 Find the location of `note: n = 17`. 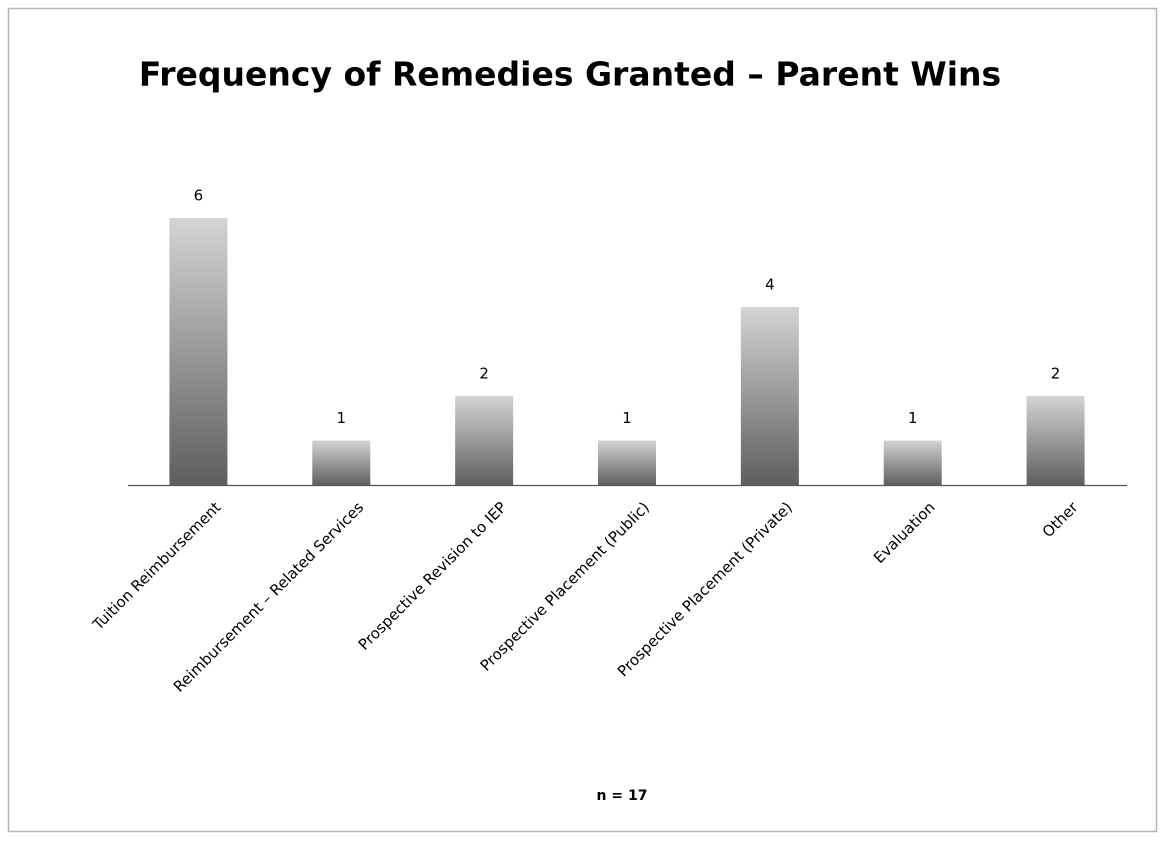

note: n = 17 is located at coordinates (622, 796).